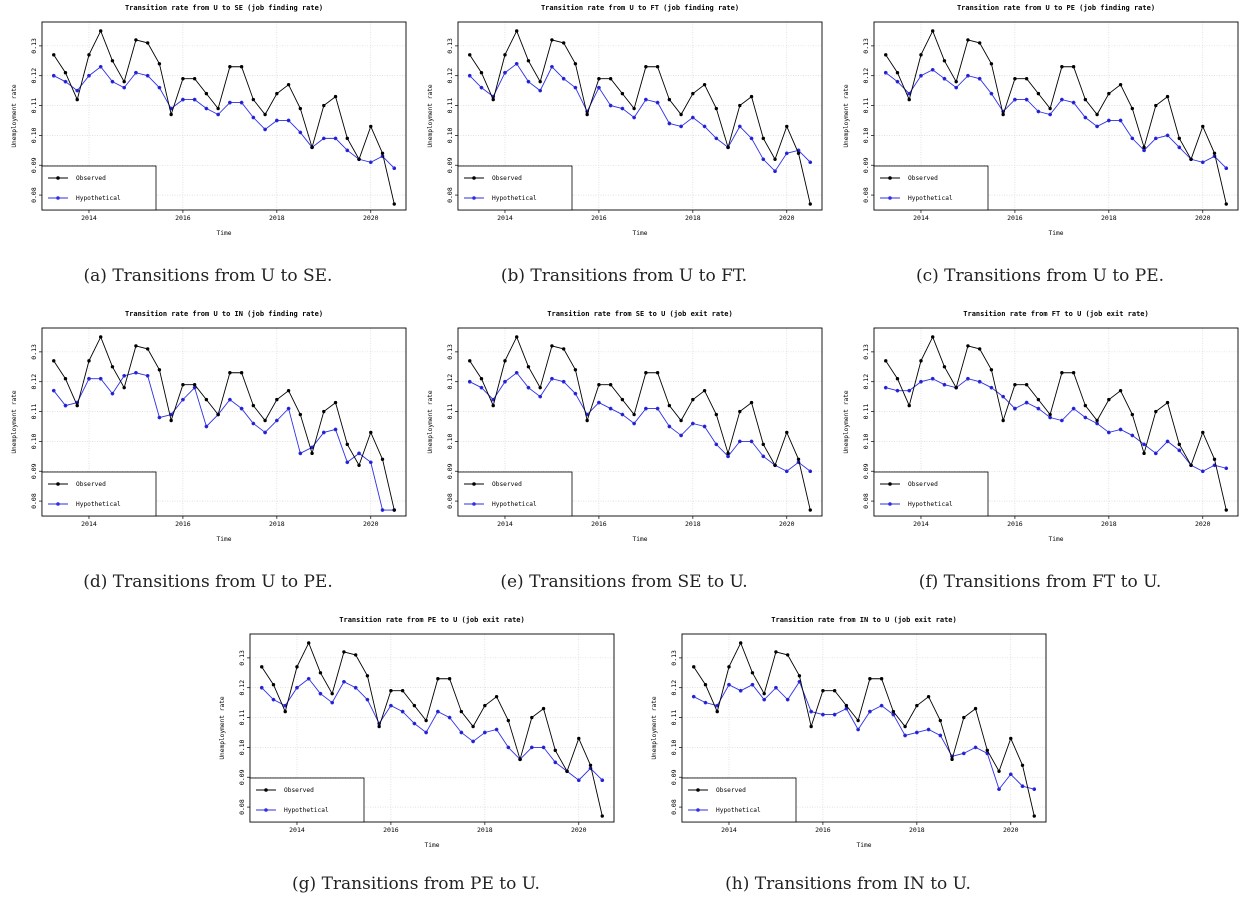 The height and width of the screenshot is (907, 1248). Describe the element at coordinates (890, 198) in the screenshot. I see `legend-marker-hypothetical` at that location.